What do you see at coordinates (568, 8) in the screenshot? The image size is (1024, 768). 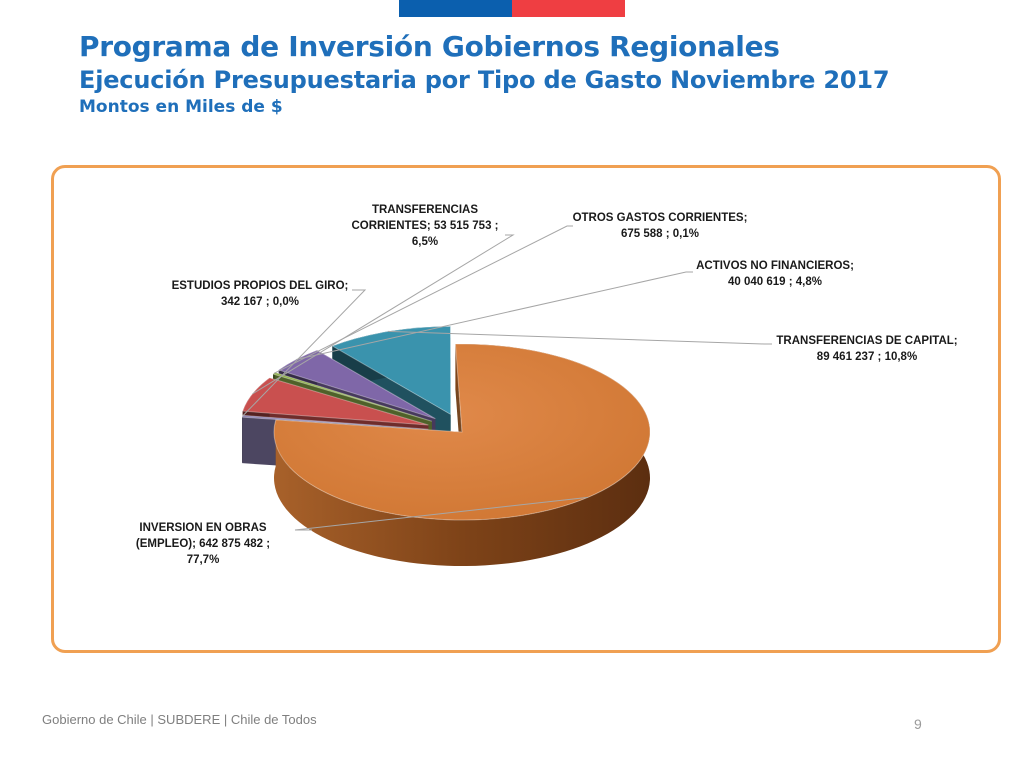 I see `flag-stripe-red` at bounding box center [568, 8].